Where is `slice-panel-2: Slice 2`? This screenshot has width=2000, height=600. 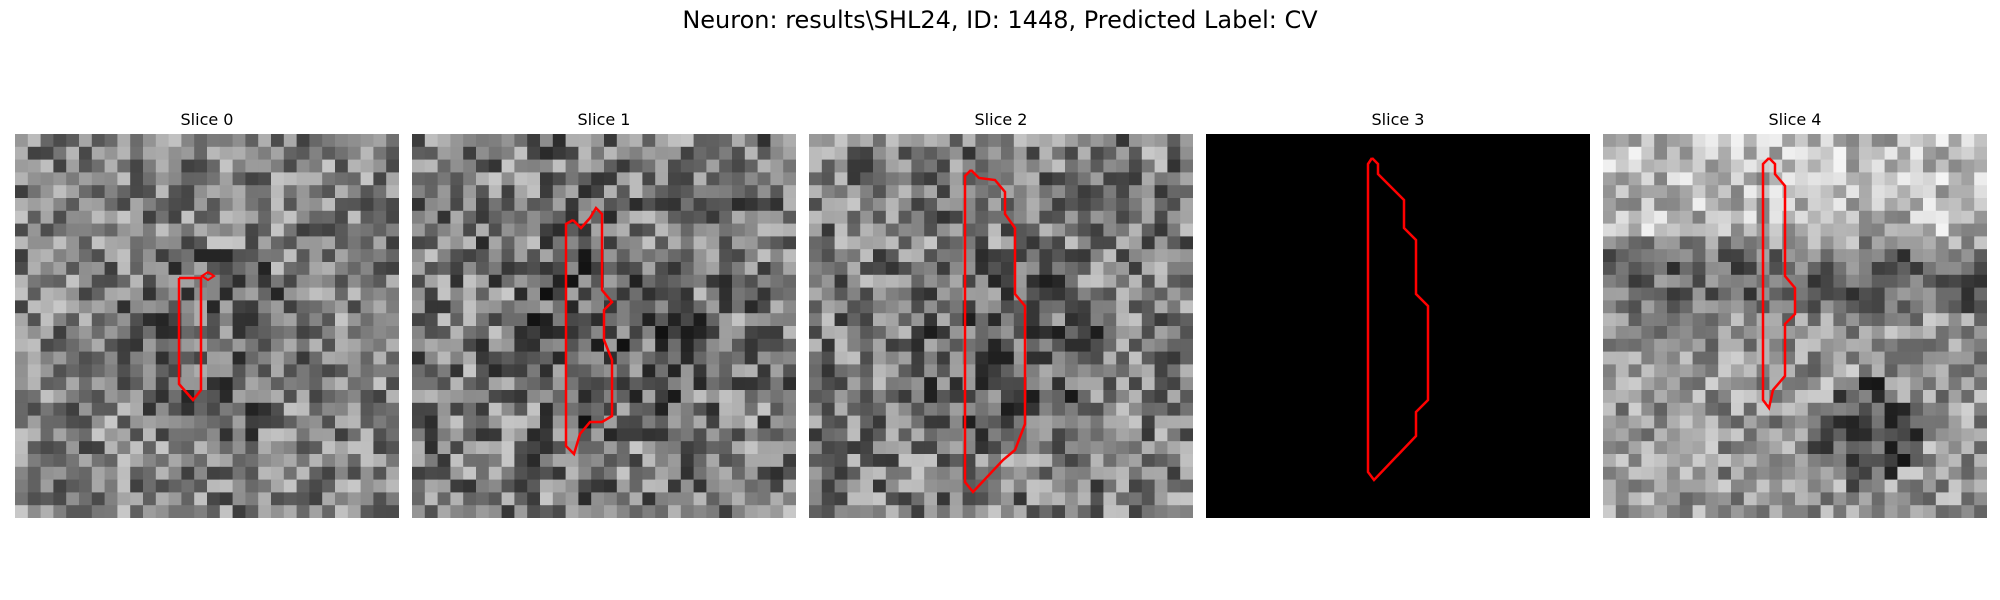
slice-panel-2: Slice 2 is located at coordinates (1001, 314).